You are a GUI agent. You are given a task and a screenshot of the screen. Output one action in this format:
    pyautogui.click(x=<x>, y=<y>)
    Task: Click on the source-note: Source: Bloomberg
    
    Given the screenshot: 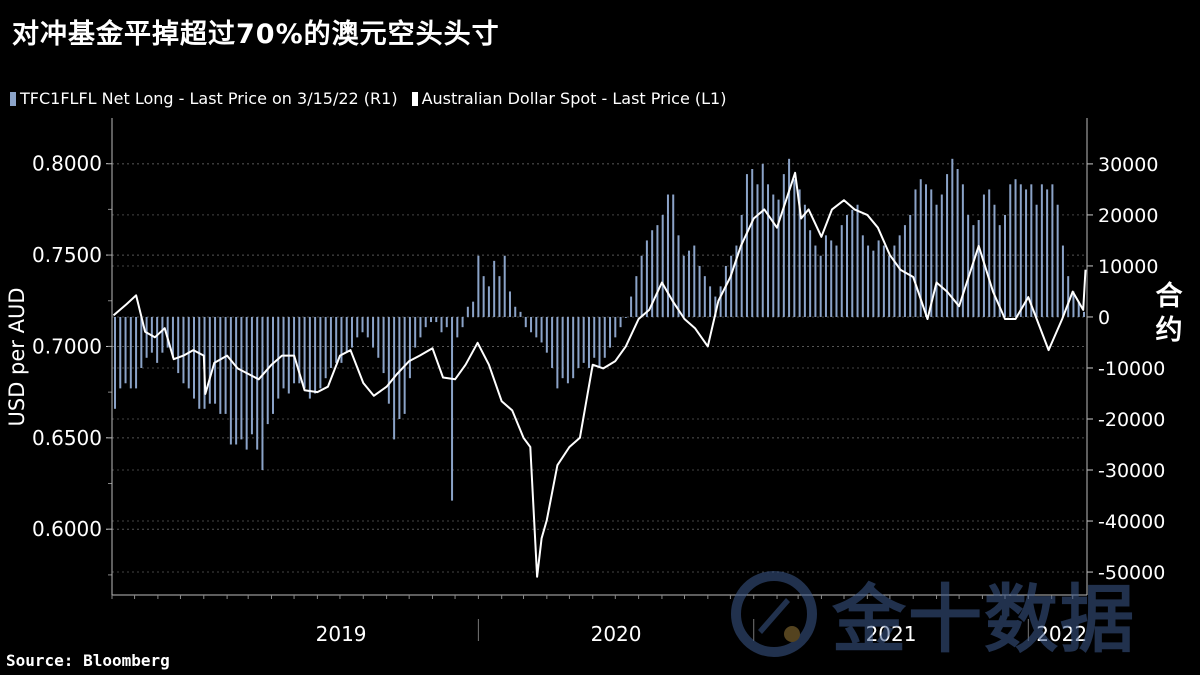 What is the action you would take?
    pyautogui.click(x=88, y=660)
    